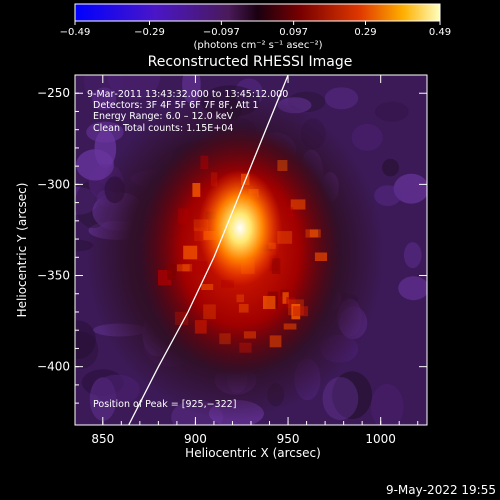 This screenshot has height=500, width=500. Describe the element at coordinates (195, 439) in the screenshot. I see `x-tick-label: 900` at that location.